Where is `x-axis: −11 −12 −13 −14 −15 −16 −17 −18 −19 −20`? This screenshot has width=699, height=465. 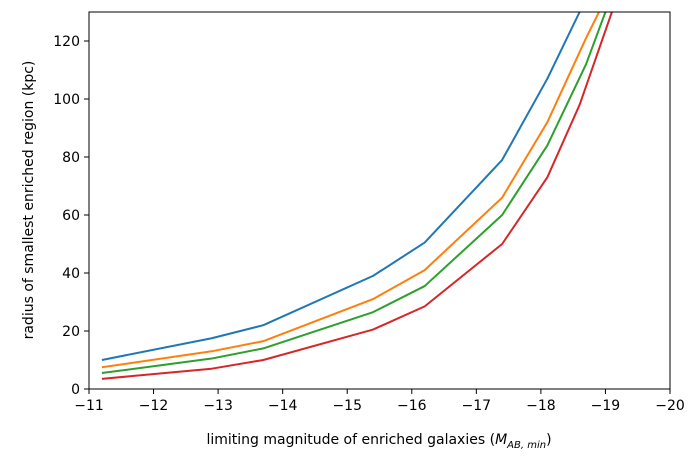
x-axis: −11 −12 −13 −14 −15 −16 −17 −18 −19 −20 is located at coordinates (379, 401).